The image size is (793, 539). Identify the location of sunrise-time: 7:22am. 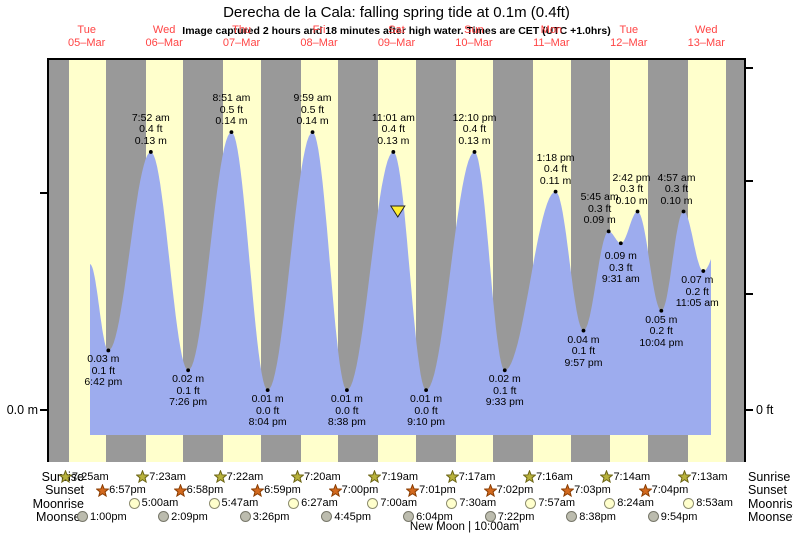
(238, 476).